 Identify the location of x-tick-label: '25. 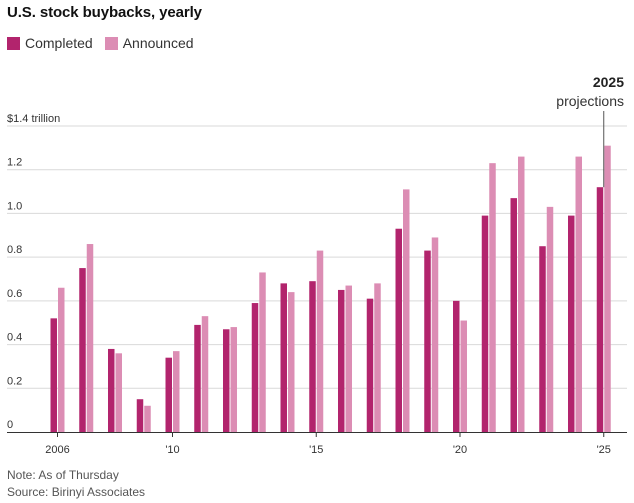
(604, 450).